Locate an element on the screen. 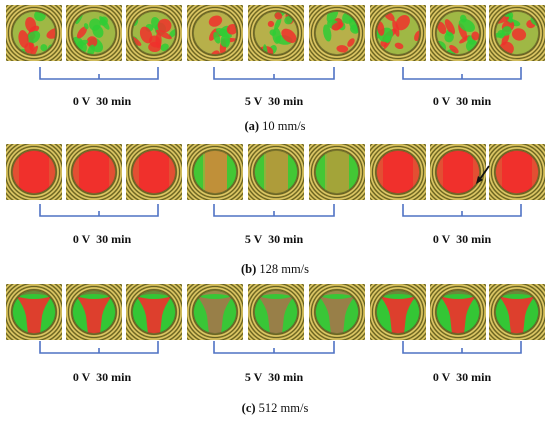 The width and height of the screenshot is (550, 423). caption-label: (c) is located at coordinates (248, 408).